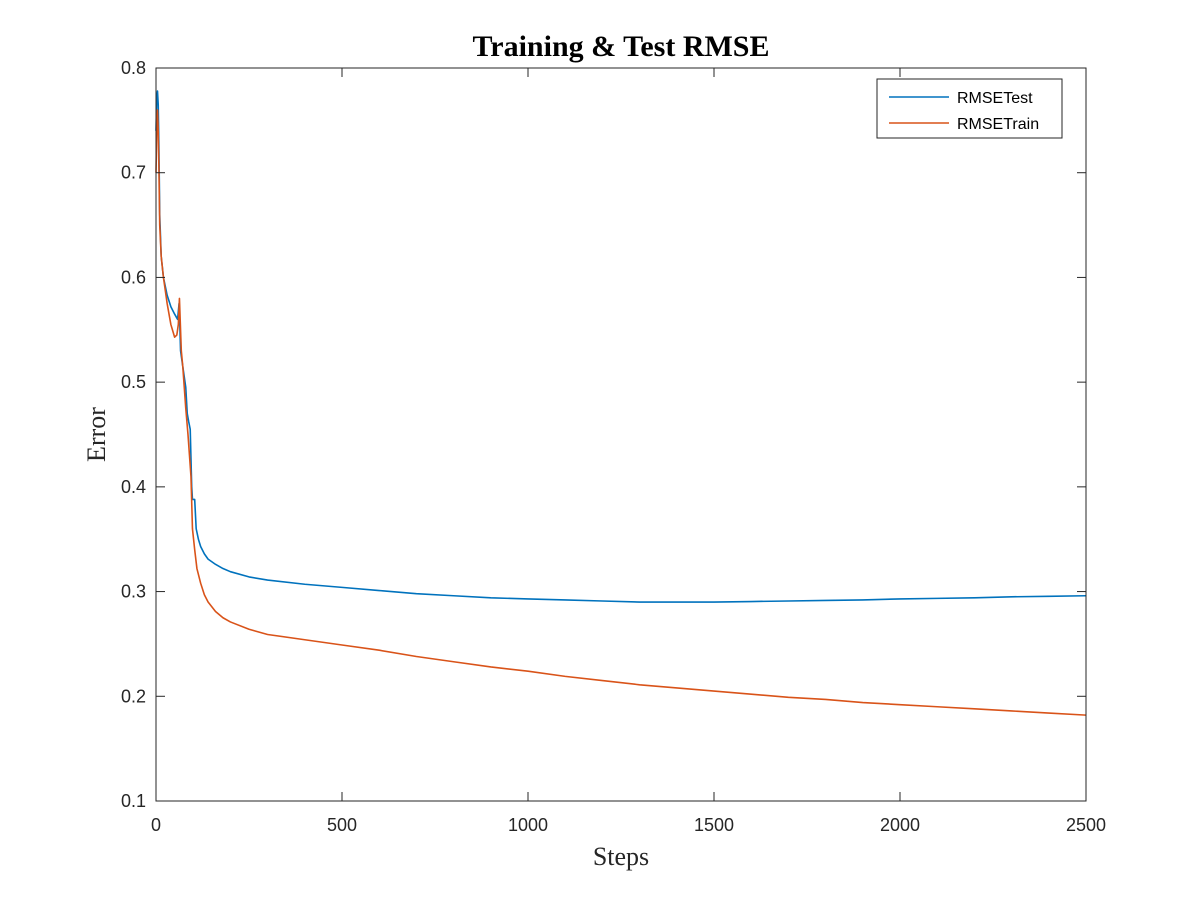 This screenshot has height=900, width=1200. I want to click on x-tick-label: 1500, so click(714, 825).